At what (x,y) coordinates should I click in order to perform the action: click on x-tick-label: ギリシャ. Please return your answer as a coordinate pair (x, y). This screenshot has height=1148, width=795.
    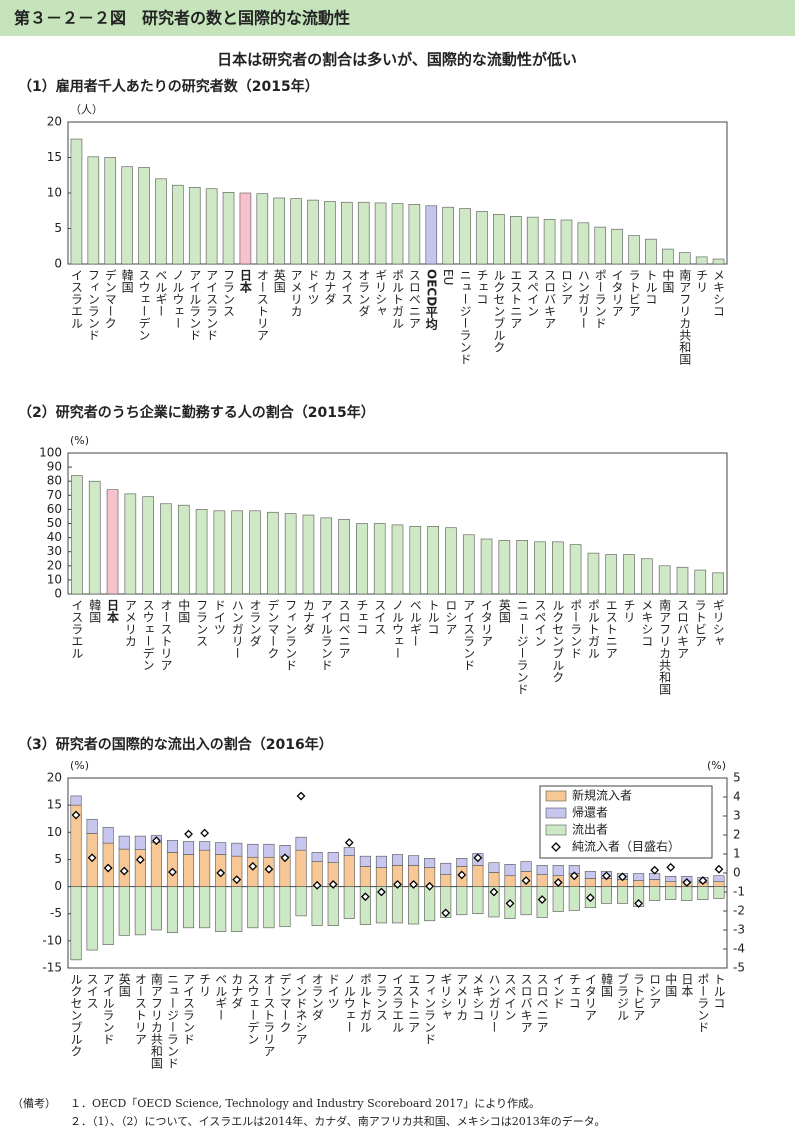
    Looking at the image, I should click on (446, 997).